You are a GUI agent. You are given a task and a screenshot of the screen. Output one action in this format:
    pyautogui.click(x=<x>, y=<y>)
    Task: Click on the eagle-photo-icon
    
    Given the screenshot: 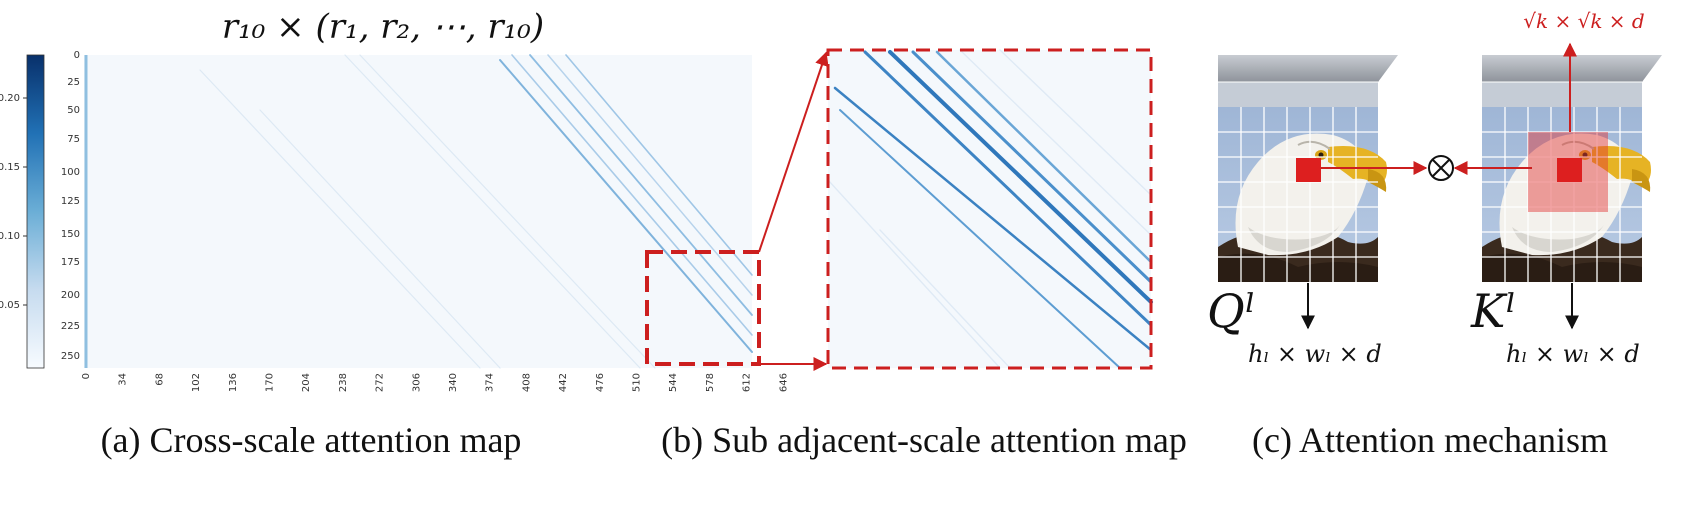 What is the action you would take?
    pyautogui.click(x=1302, y=194)
    